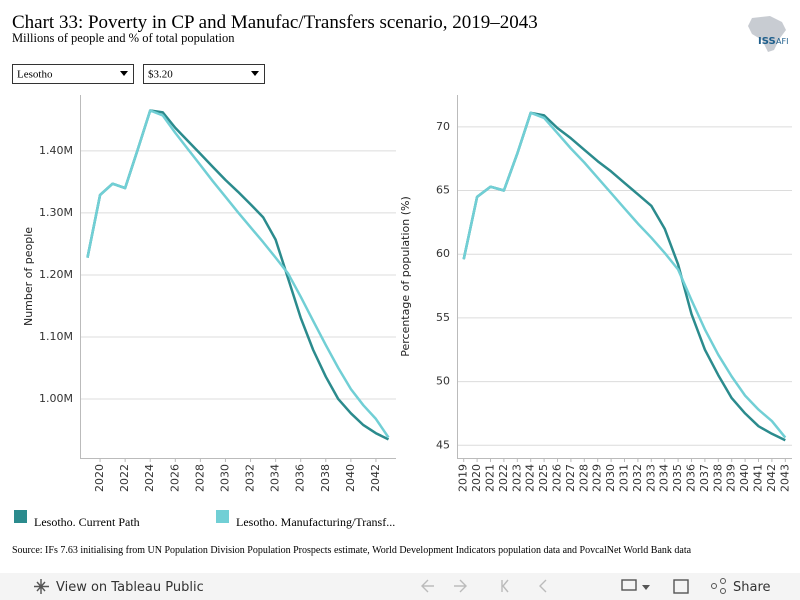 Image resolution: width=800 pixels, height=600 pixels. Describe the element at coordinates (463, 478) in the screenshot. I see `x-tick-label: 2019` at that location.